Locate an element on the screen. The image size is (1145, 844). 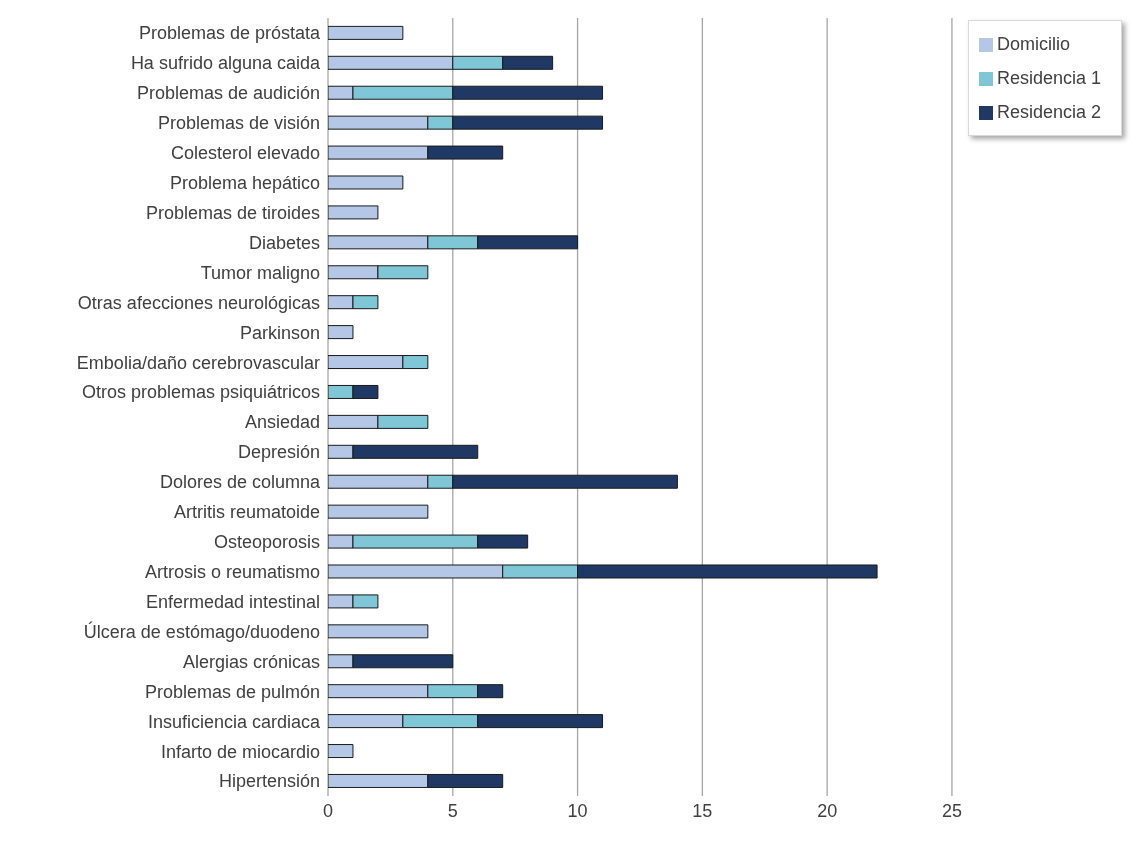
x-tick-label: 20 is located at coordinates (827, 810).